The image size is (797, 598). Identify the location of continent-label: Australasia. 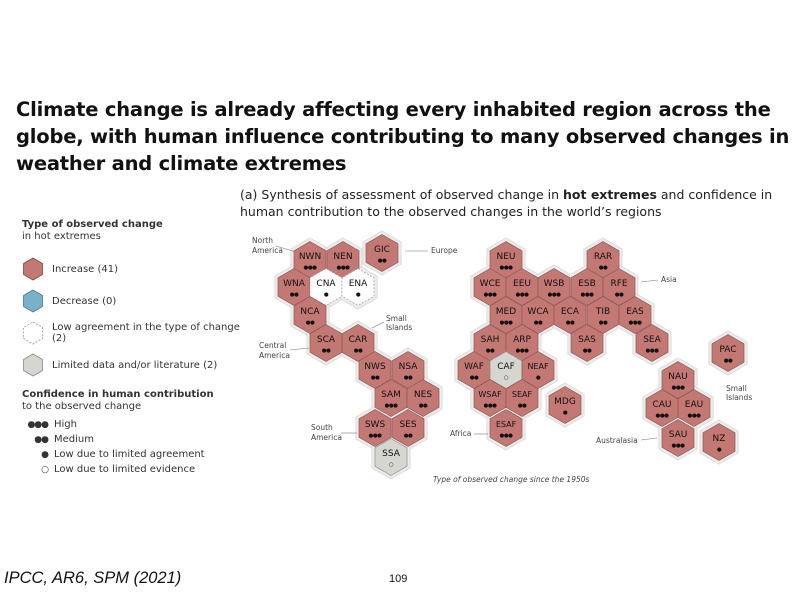
(617, 440).